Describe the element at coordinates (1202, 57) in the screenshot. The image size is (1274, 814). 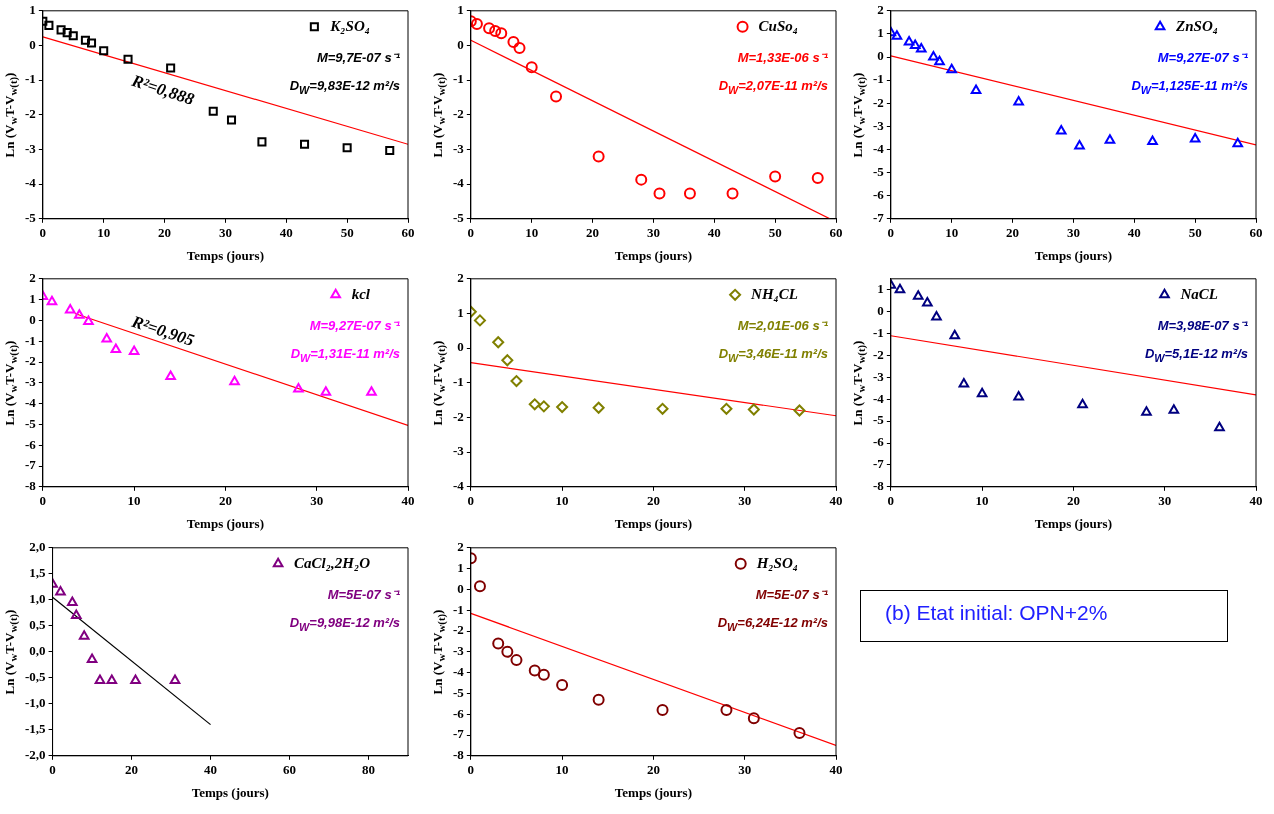
I see `annotation: M=9,27E-07 s⁻¹` at that location.